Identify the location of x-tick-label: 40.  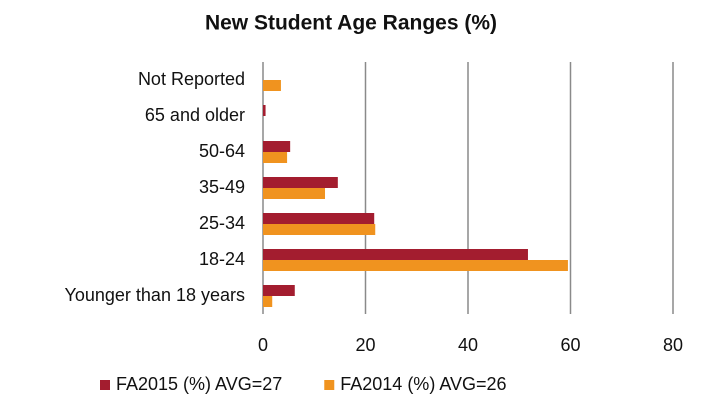
(468, 345).